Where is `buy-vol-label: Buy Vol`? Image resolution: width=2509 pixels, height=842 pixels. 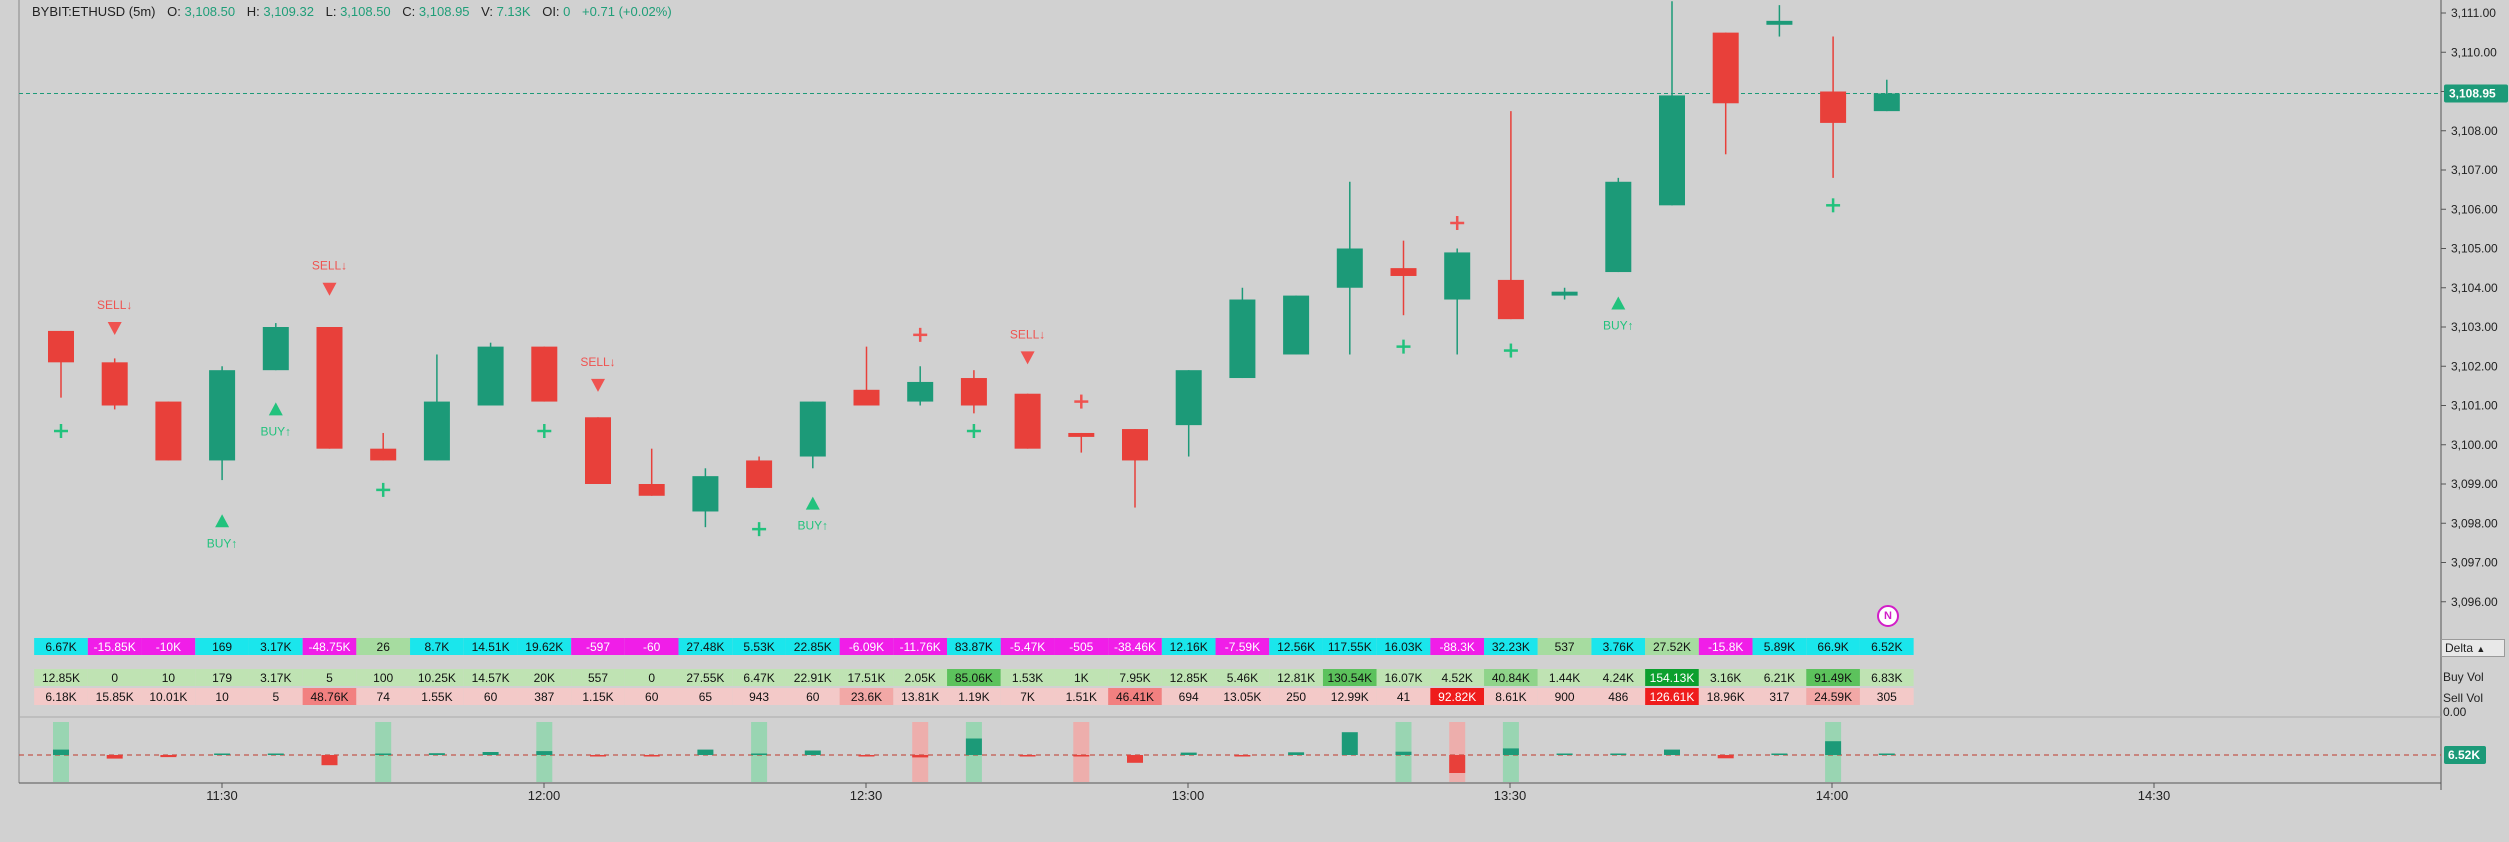
buy-vol-label: Buy Vol is located at coordinates (2463, 677).